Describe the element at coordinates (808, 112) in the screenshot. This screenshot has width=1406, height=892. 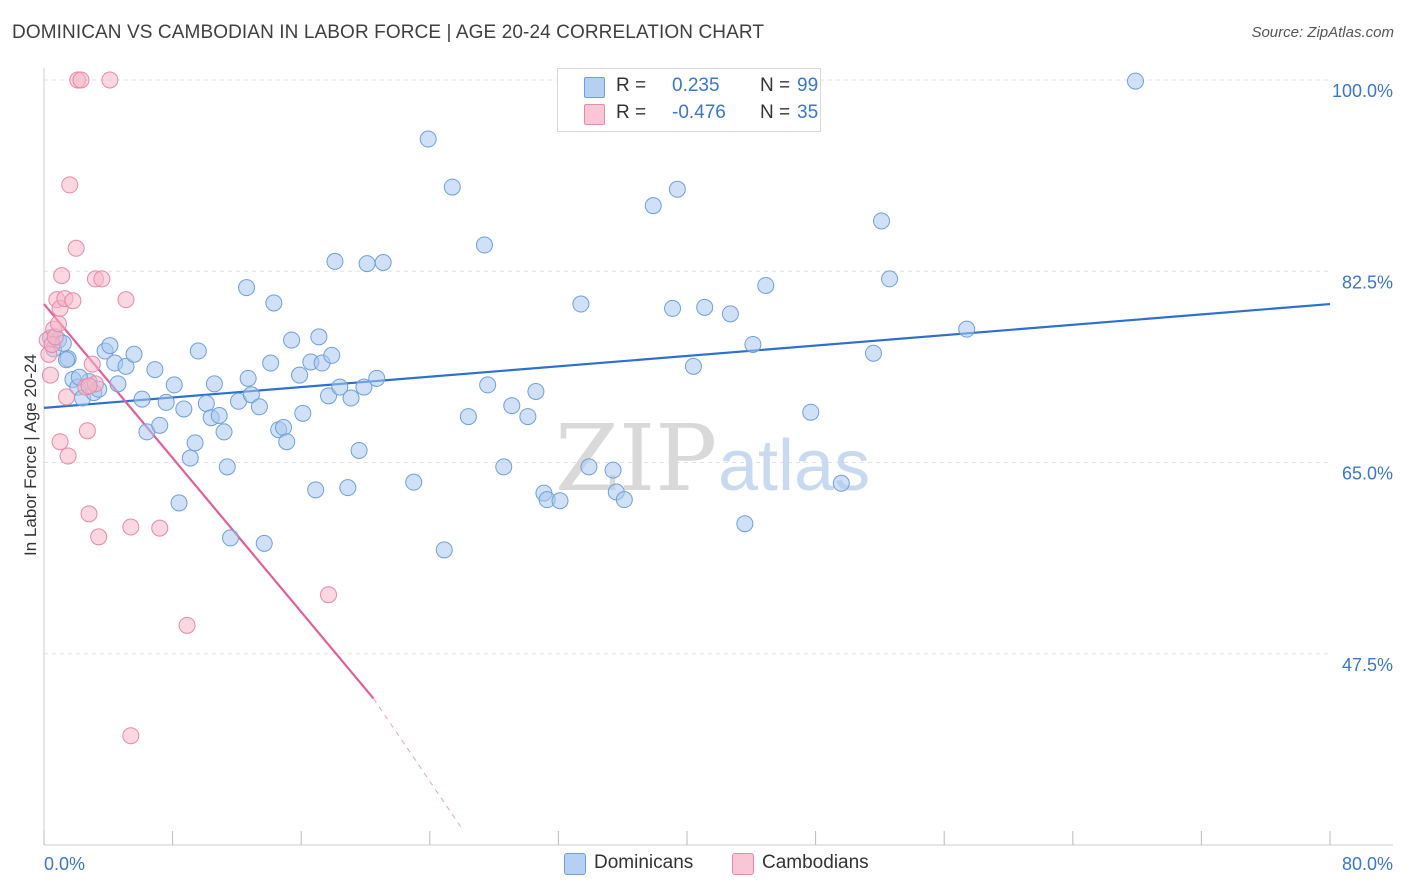
I see `n-value: 35` at that location.